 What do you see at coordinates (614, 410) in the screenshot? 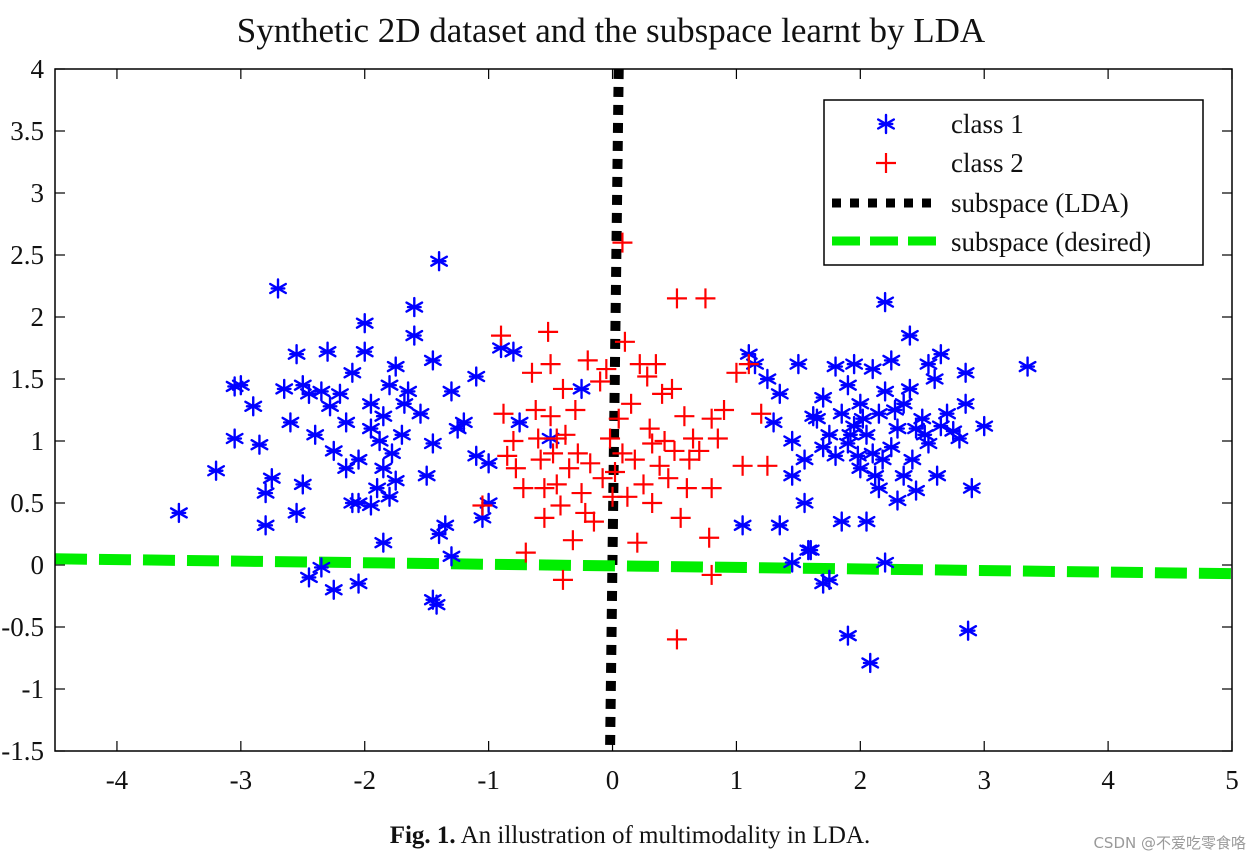
I see `subspace-lda-line` at bounding box center [614, 410].